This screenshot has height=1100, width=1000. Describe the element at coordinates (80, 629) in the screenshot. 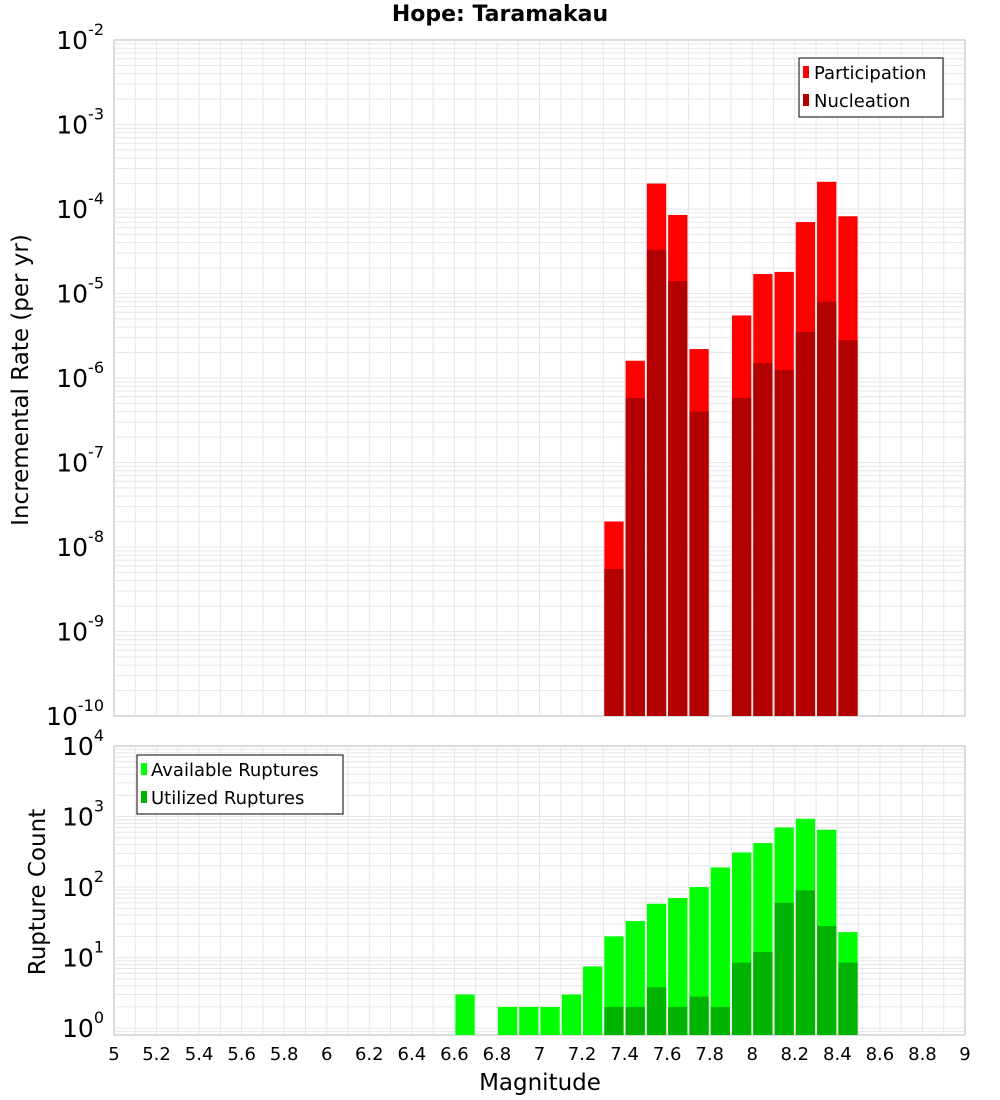

I see `top-y-tick-label: 10⁻⁹` at that location.